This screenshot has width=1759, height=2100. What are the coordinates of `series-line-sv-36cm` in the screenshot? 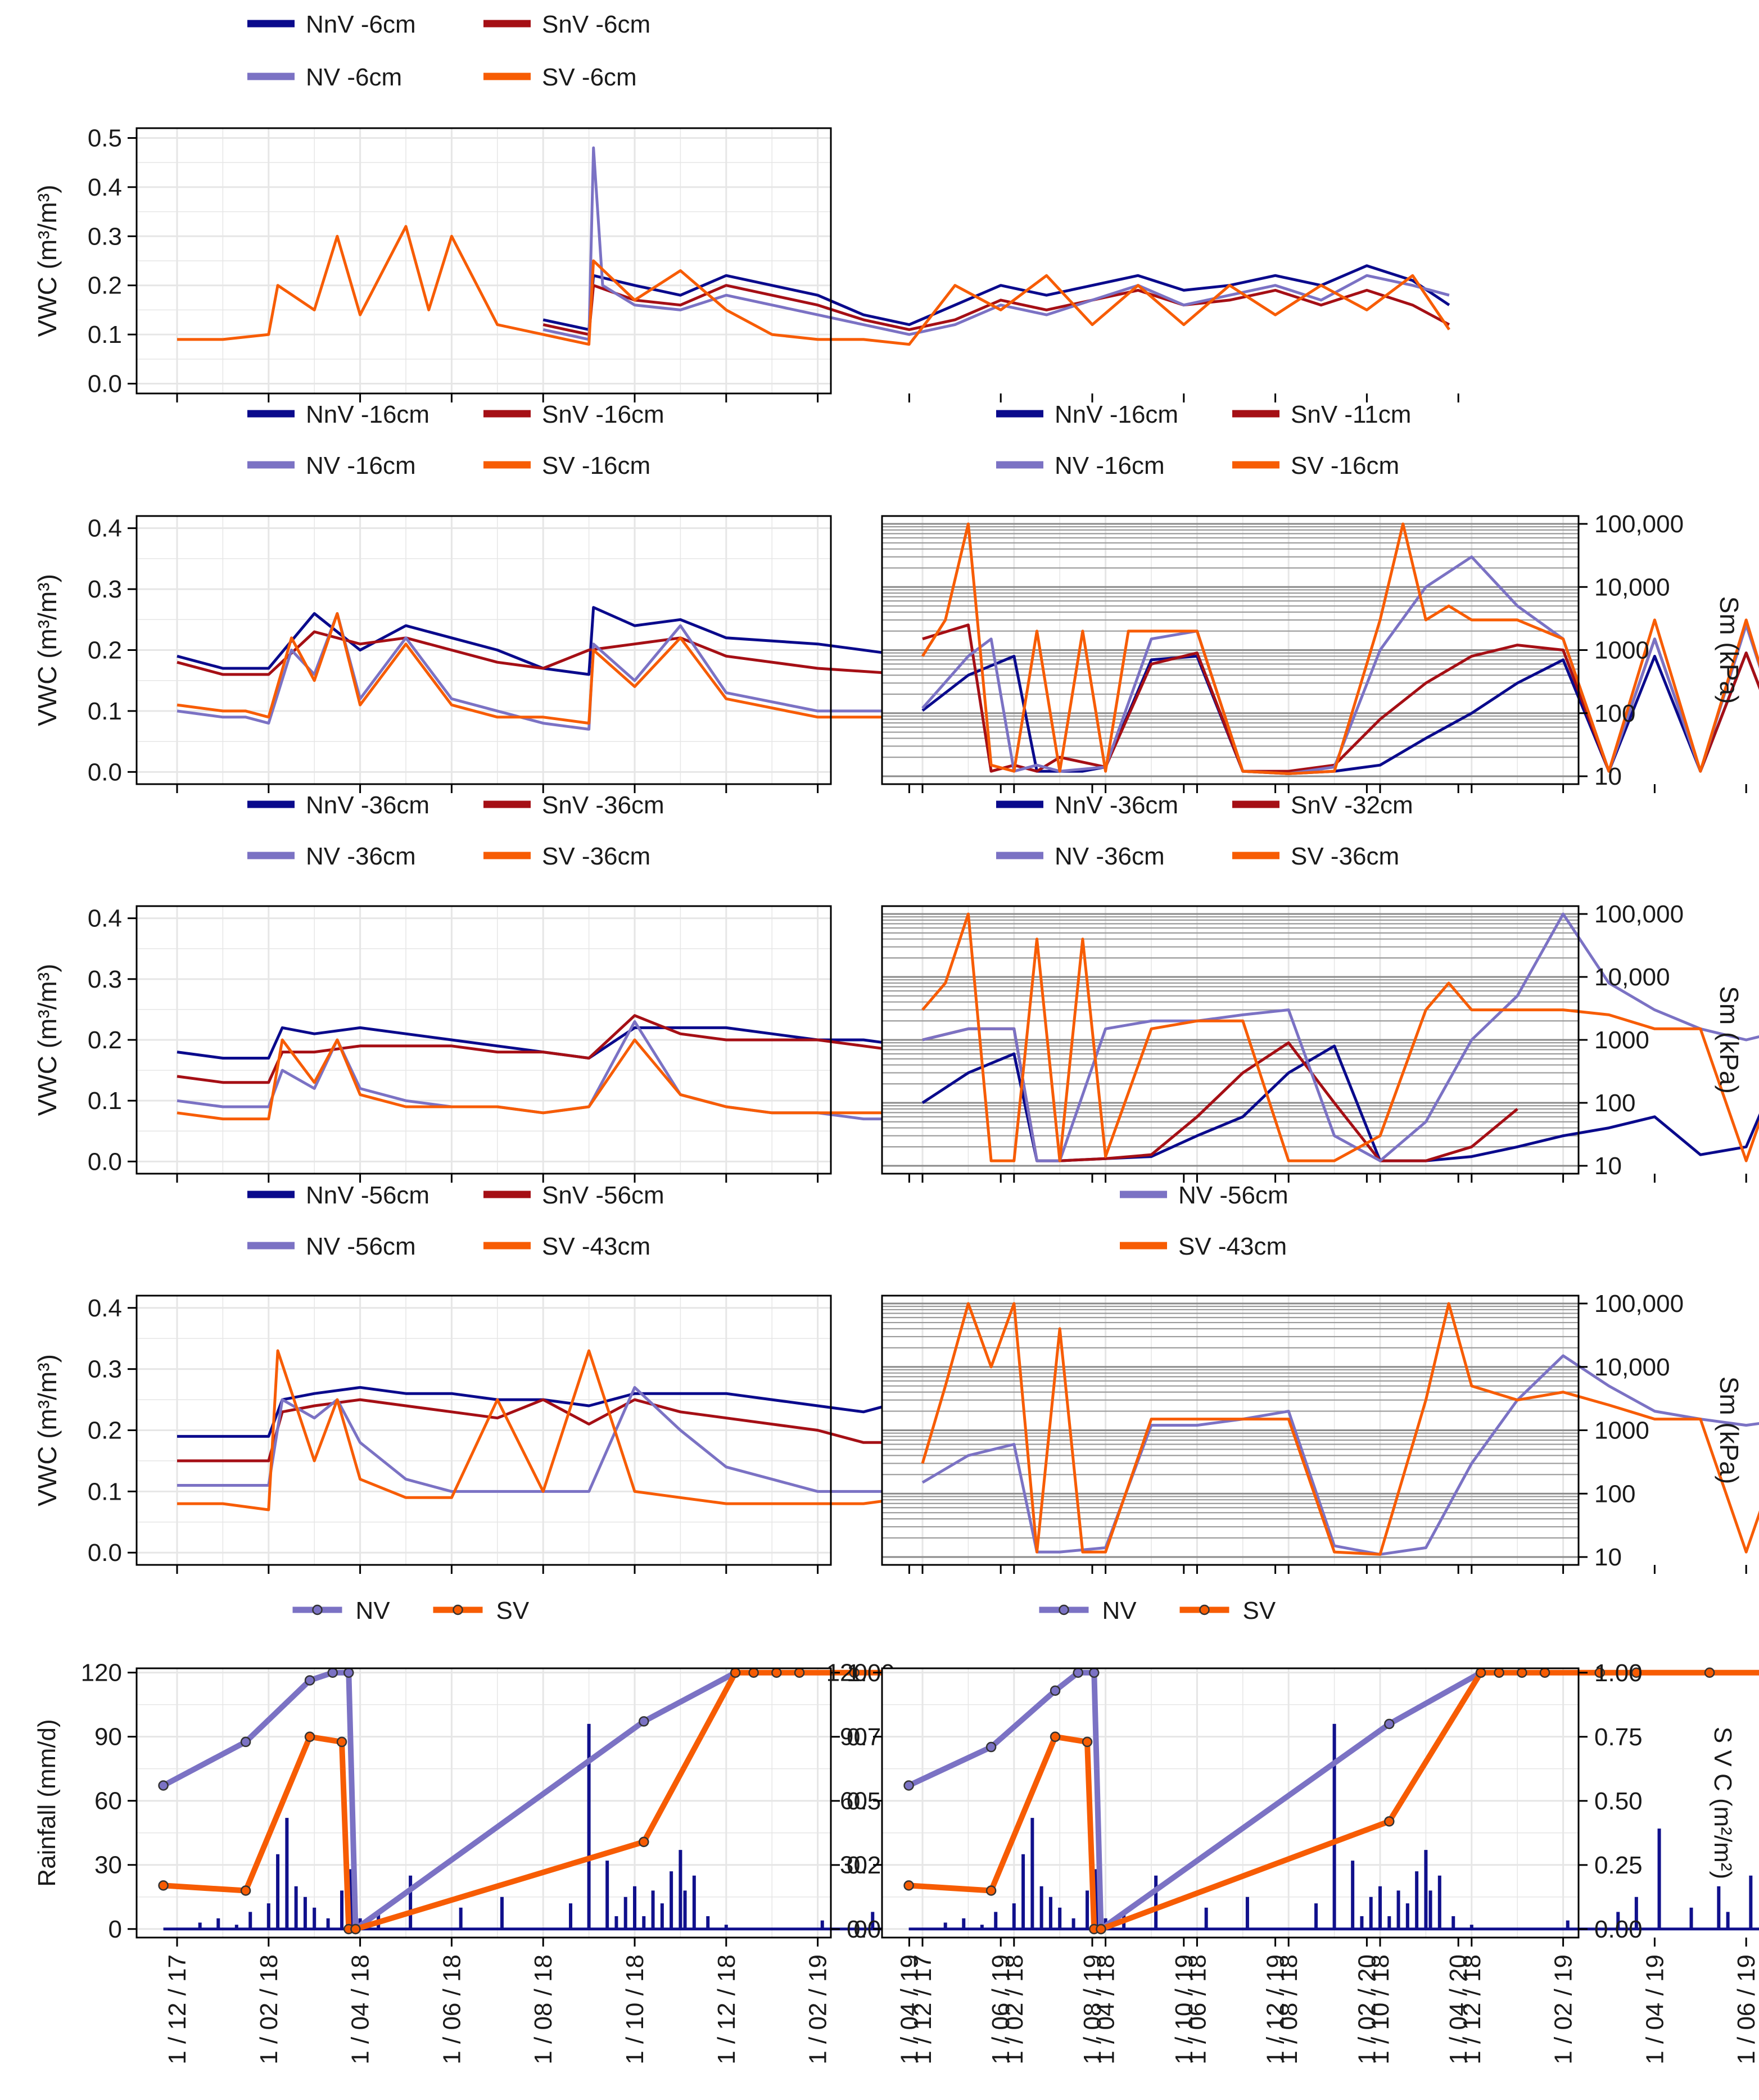 It's located at (1340, 1037).